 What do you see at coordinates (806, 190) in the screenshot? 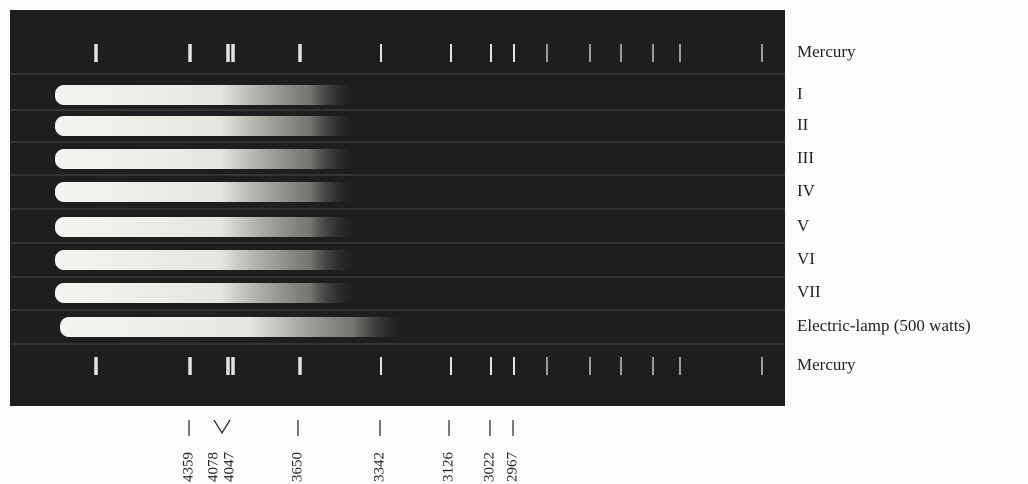
I see `strip-label: IV` at bounding box center [806, 190].